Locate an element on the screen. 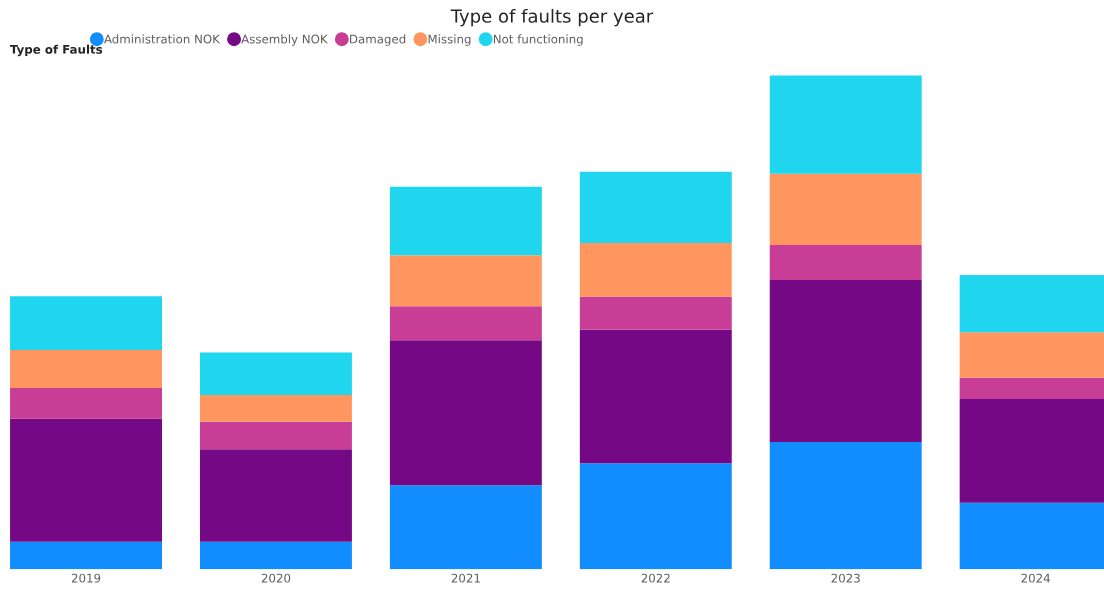 Image resolution: width=1104 pixels, height=593 pixels. legend-label: Administration NOK is located at coordinates (162, 39).